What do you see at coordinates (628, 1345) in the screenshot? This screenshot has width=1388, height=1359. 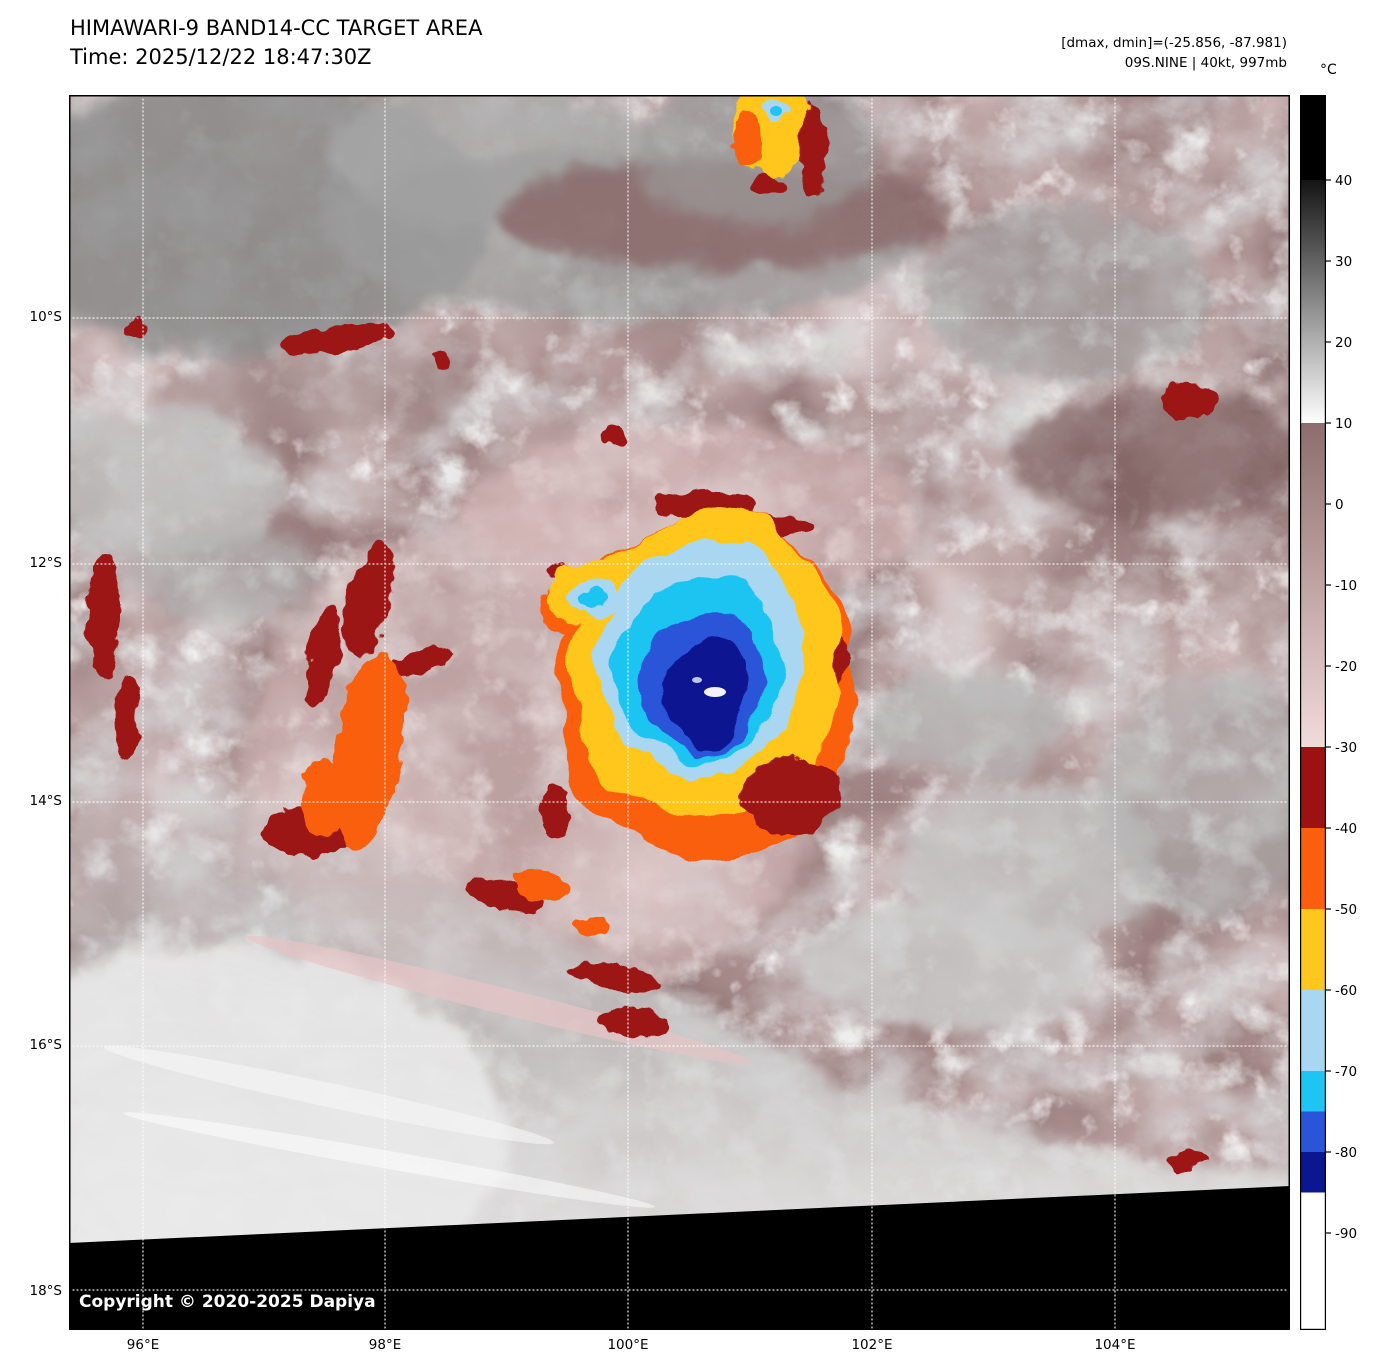 I see `lon-label-100e: 100°E` at bounding box center [628, 1345].